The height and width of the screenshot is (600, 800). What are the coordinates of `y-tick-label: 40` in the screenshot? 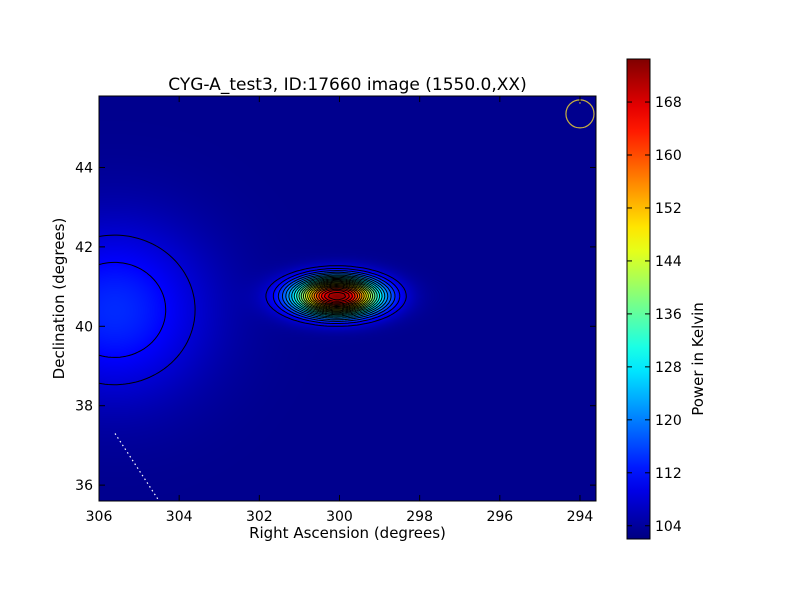 It's located at (84, 327).